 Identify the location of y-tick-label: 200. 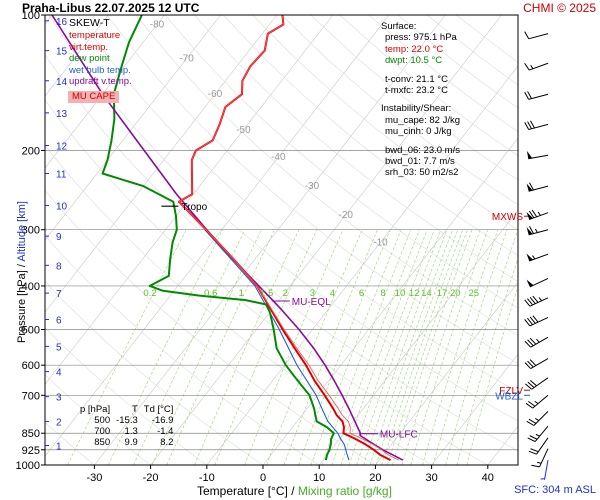
(31, 151).